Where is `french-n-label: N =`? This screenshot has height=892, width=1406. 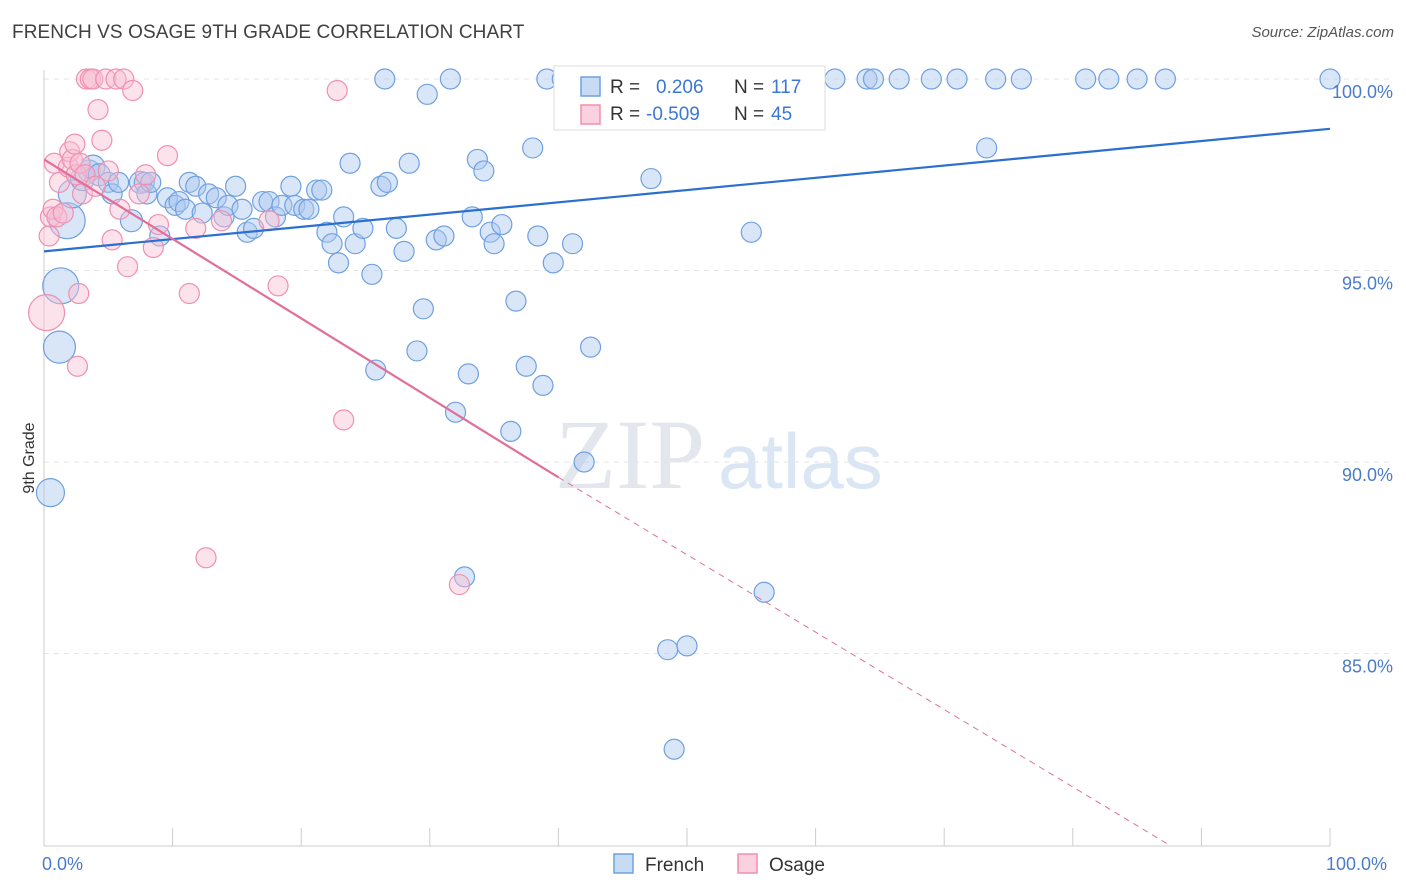
french-n-label: N = is located at coordinates (749, 87).